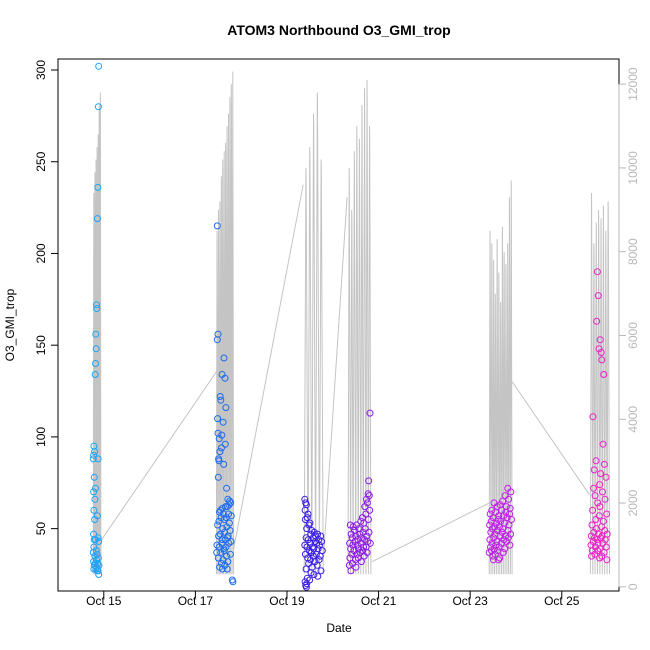 The height and width of the screenshot is (650, 650). Describe the element at coordinates (633, 251) in the screenshot. I see `right-tick-label: 8000` at that location.